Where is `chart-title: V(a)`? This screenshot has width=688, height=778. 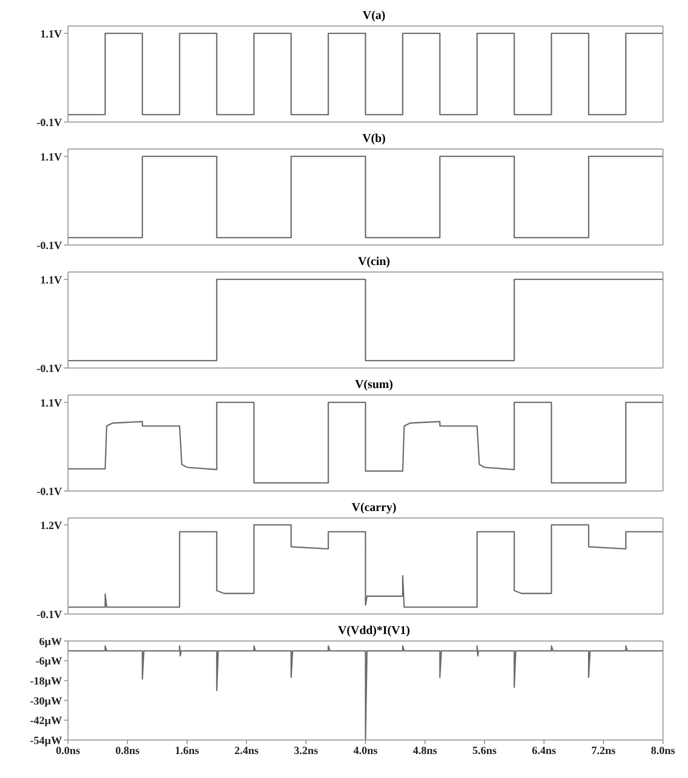 chart-title: V(a) is located at coordinates (374, 15).